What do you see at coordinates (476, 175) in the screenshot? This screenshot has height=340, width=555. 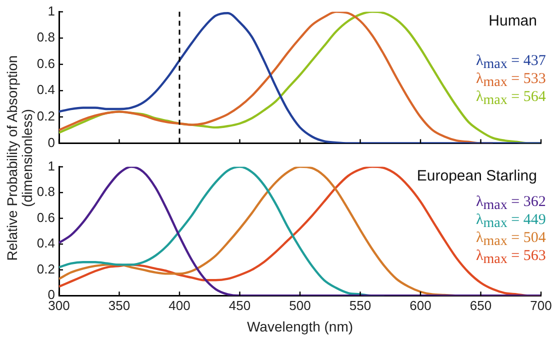 I see `chart-title: European Starling` at bounding box center [476, 175].